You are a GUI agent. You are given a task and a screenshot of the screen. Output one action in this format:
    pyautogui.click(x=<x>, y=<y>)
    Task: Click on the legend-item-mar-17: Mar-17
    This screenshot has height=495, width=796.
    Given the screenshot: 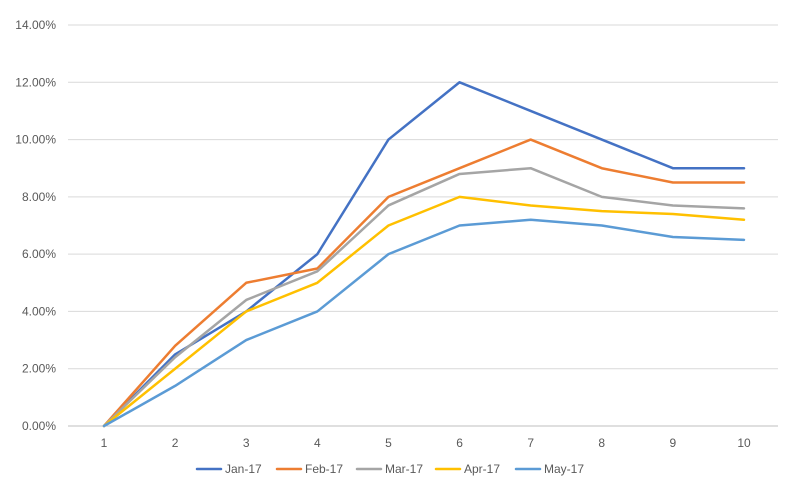 What is the action you would take?
    pyautogui.click(x=389, y=469)
    